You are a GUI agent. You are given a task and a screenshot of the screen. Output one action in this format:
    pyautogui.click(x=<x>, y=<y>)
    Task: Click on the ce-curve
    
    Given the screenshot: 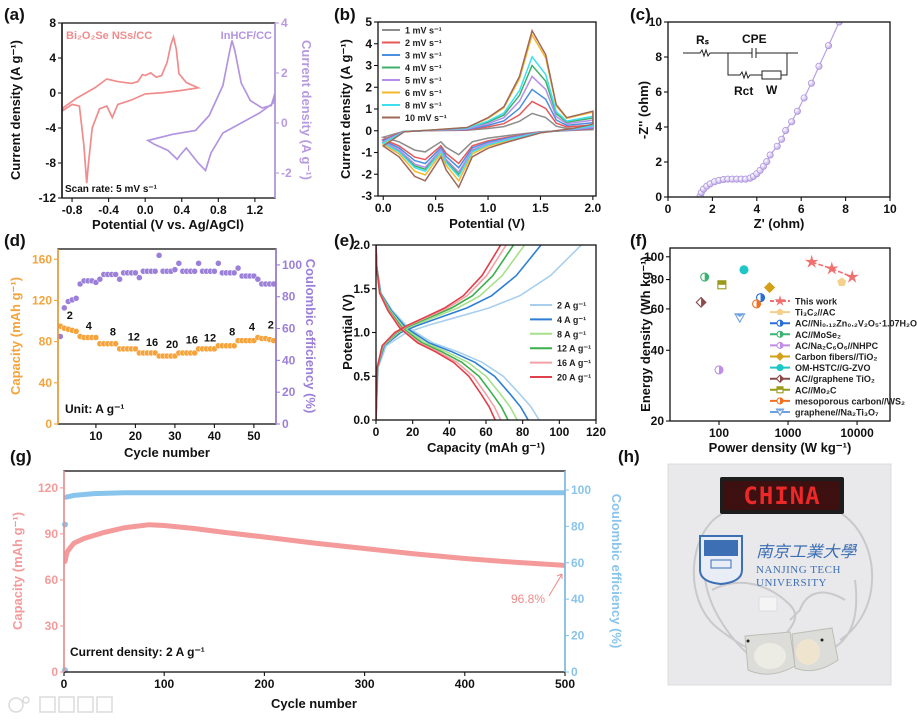 What is the action you would take?
    pyautogui.click(x=314, y=495)
    